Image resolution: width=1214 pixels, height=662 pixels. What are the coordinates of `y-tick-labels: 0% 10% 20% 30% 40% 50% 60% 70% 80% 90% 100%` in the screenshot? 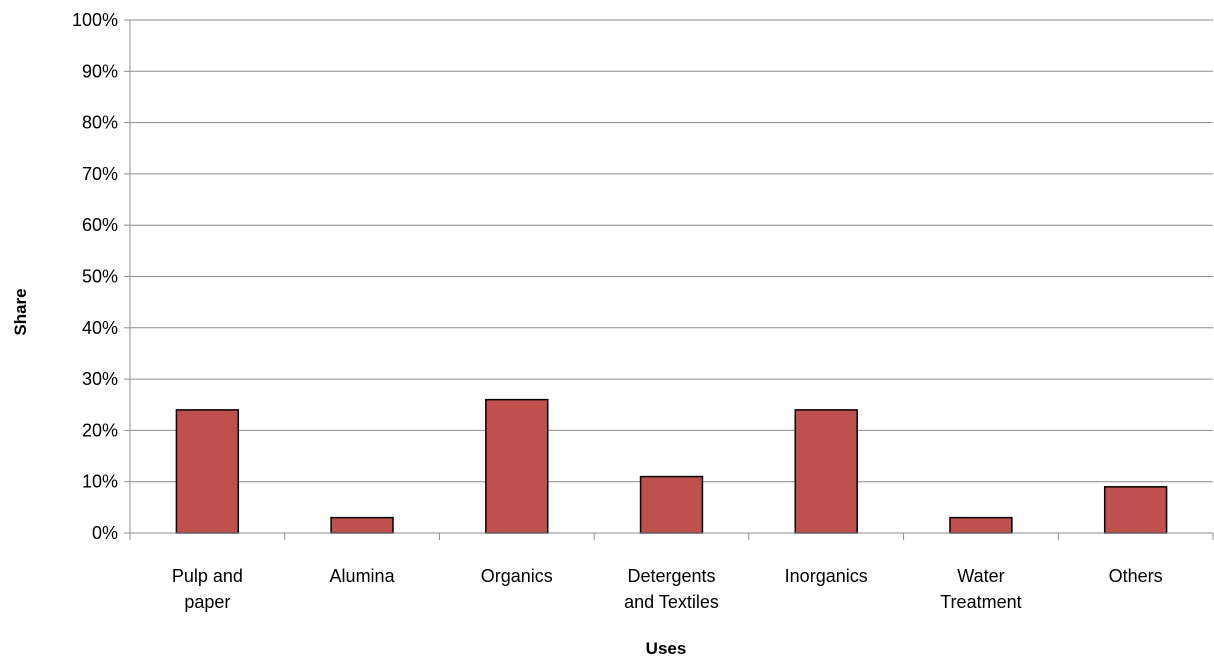 It's located at (95, 276).